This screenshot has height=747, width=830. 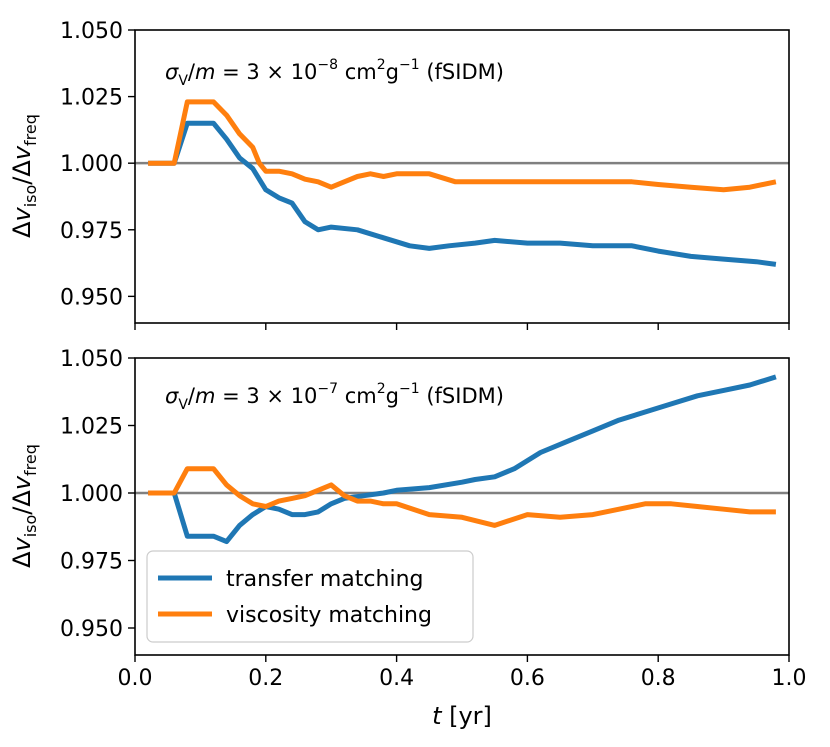 I want to click on legend: transfer matching viscosity matching, so click(x=310, y=596).